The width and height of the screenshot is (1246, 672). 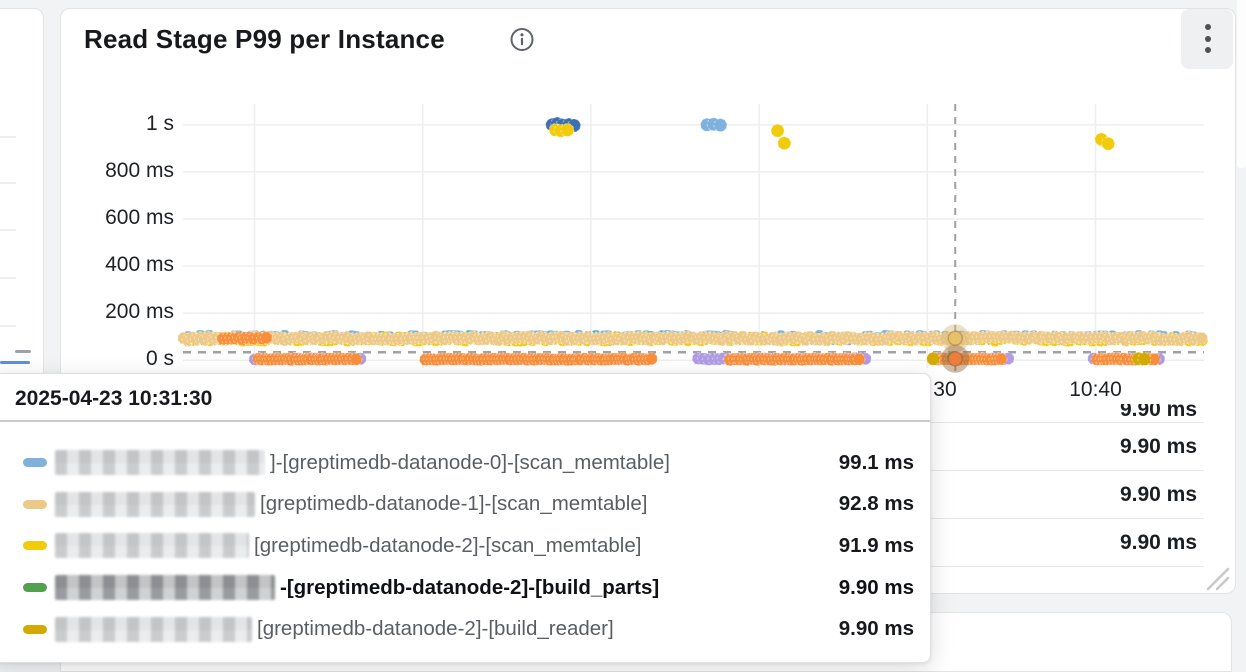 I want to click on tooltip-divider, so click(x=465, y=421).